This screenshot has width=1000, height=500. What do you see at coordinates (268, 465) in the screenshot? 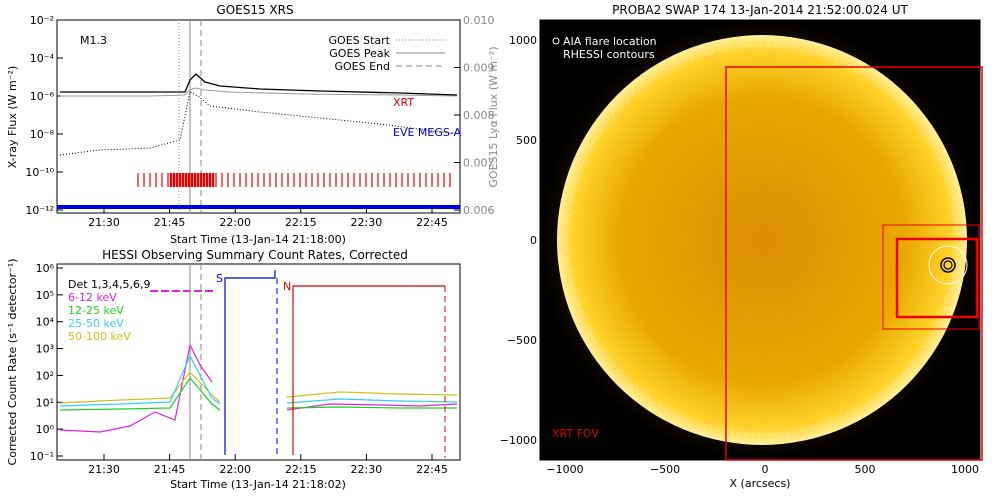
I see `hessi-x-ticks: 21:30 21:45 22:00 22:15 22:30 22:45` at bounding box center [268, 465].